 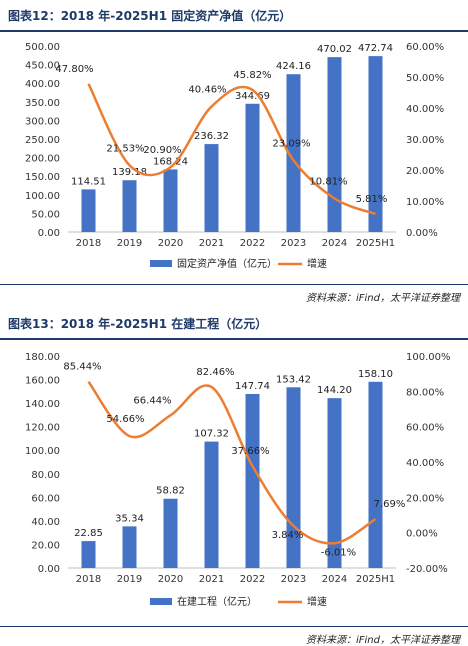 What do you see at coordinates (217, 601) in the screenshot?
I see `legend-bar-label: 在建工程（亿元）` at bounding box center [217, 601].